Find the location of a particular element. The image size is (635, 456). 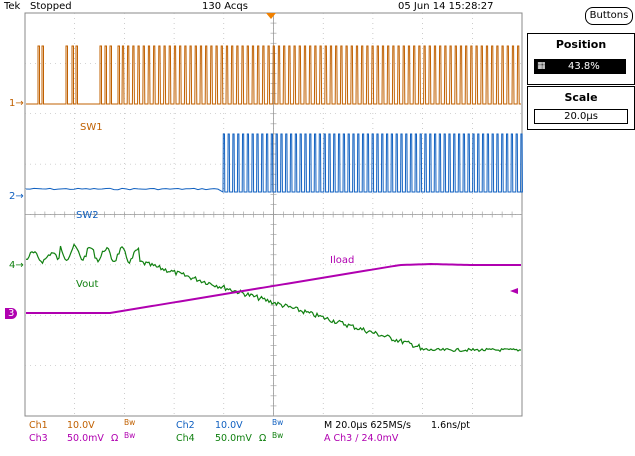

ch2-marker-label: 2 is located at coordinates (12, 196).